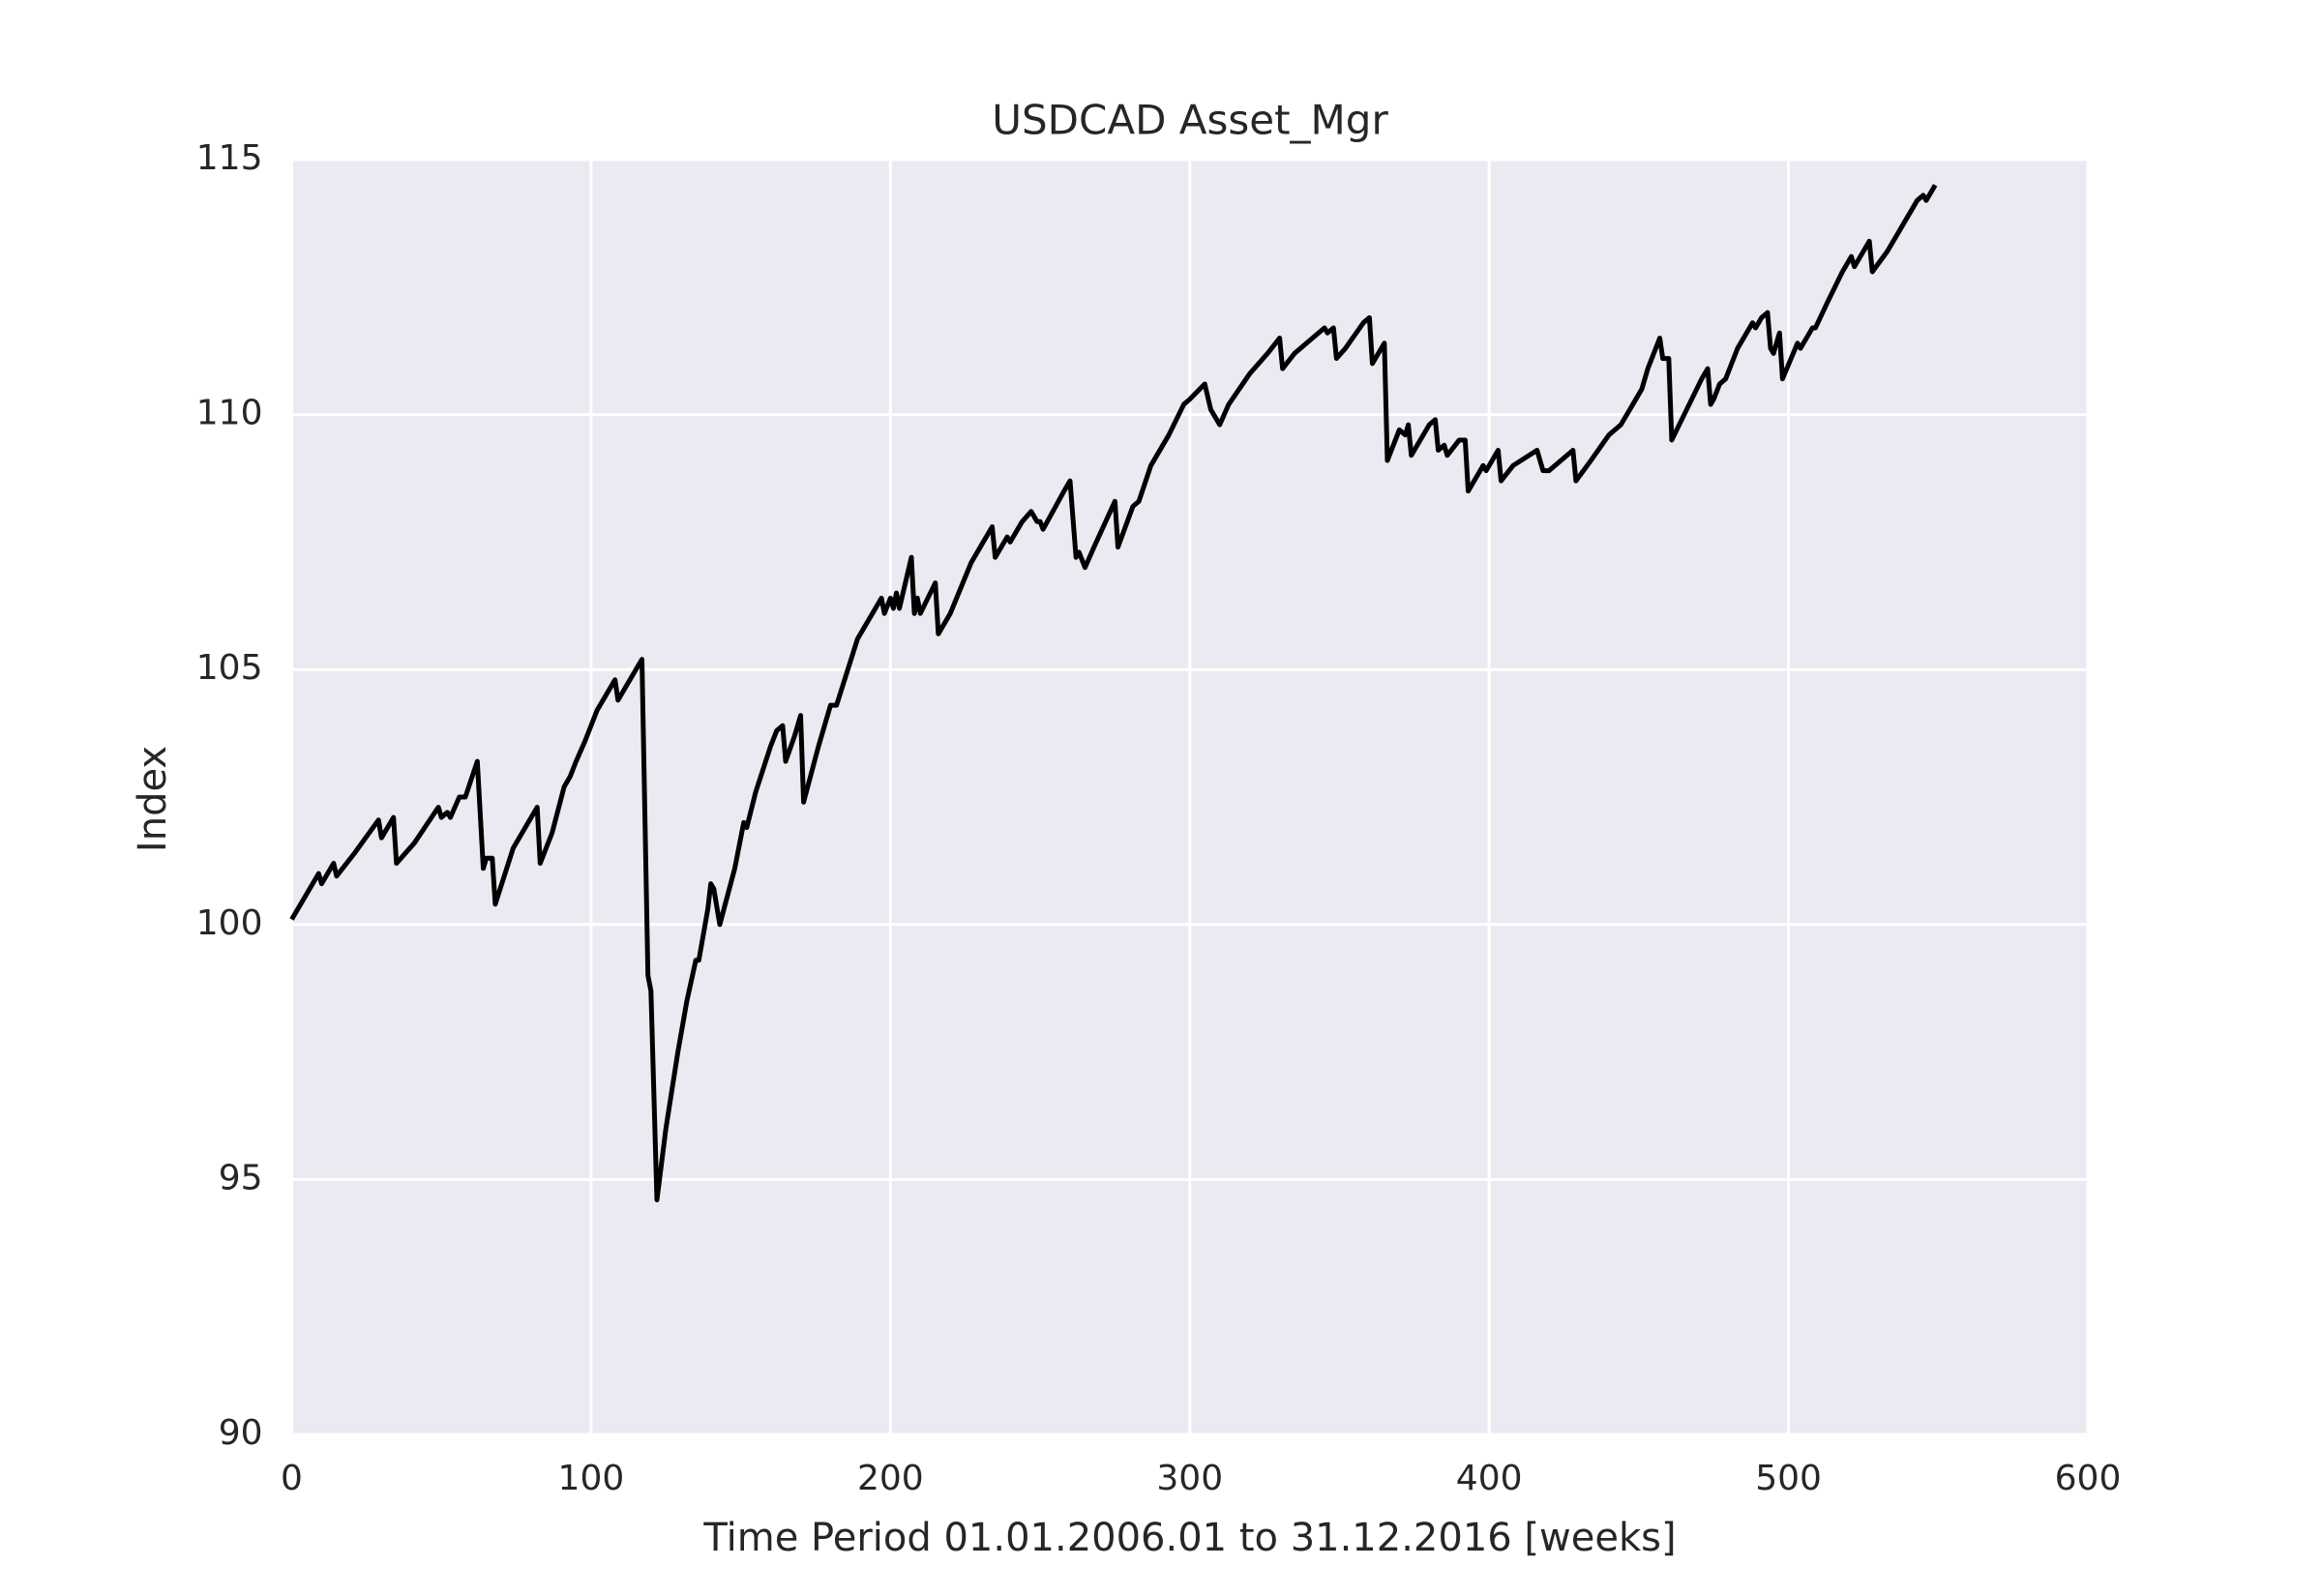  What do you see at coordinates (1489, 1478) in the screenshot?
I see `x-tick-label: 400` at bounding box center [1489, 1478].